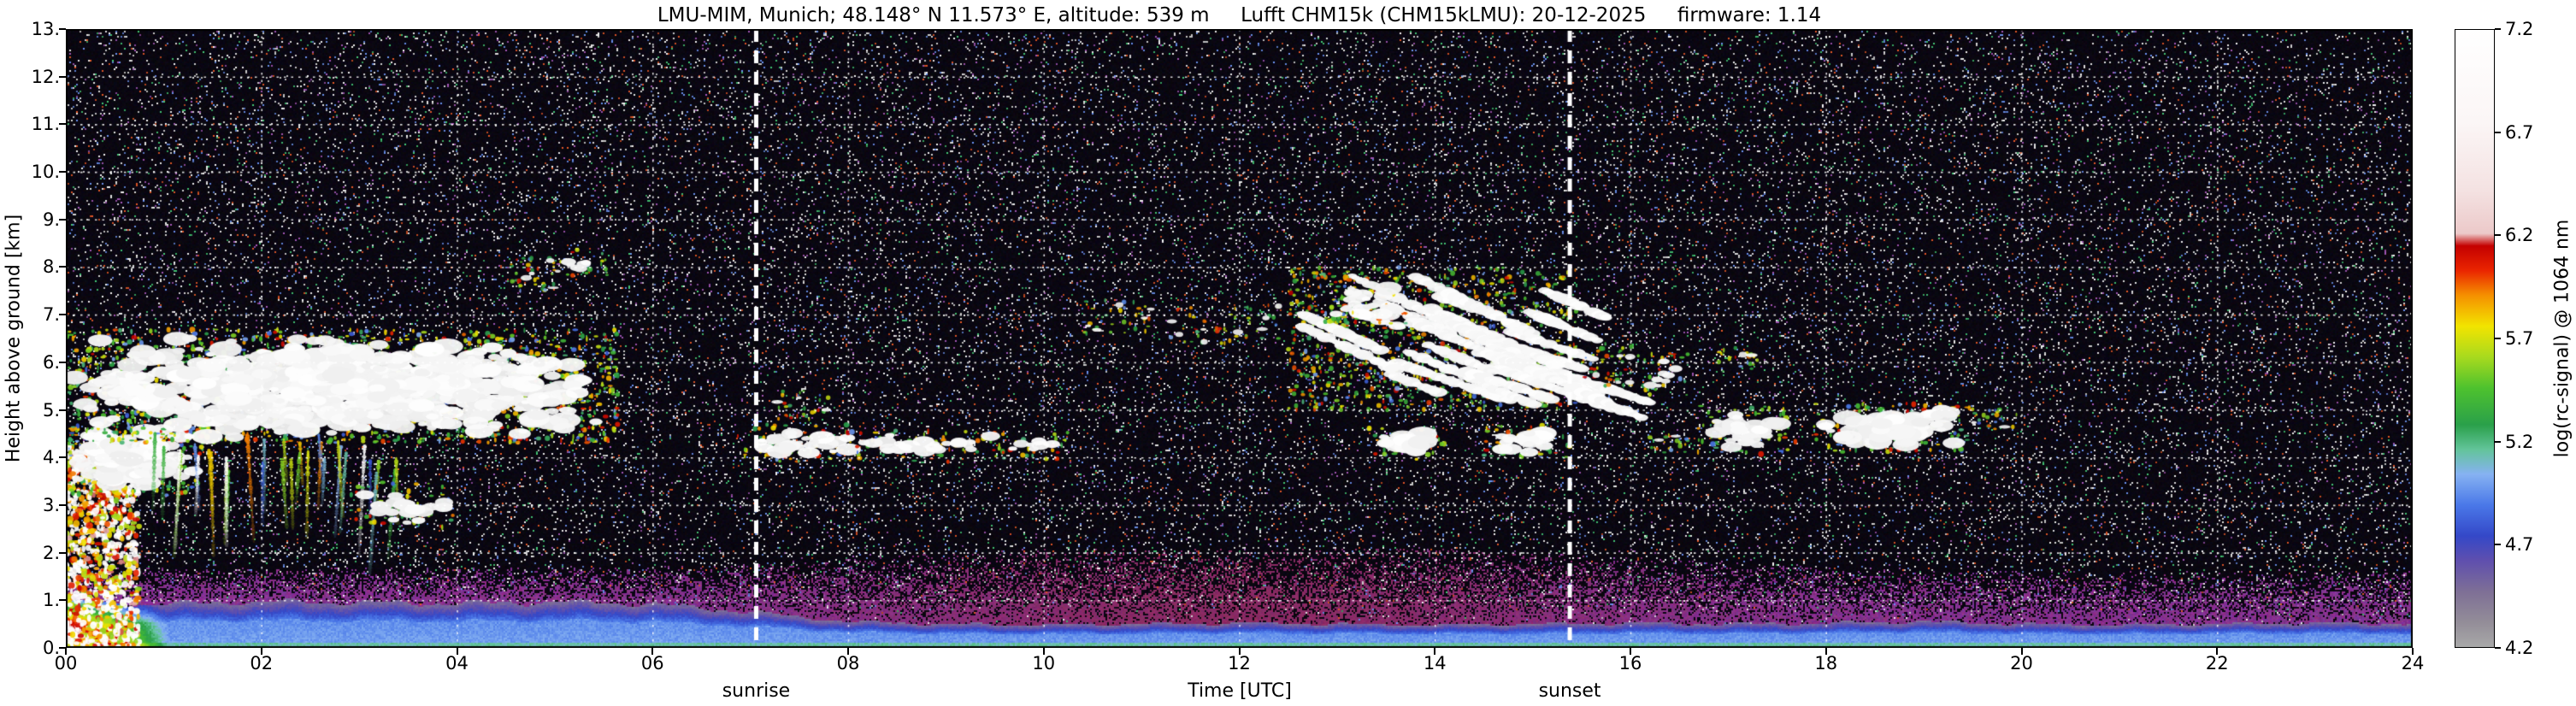 Image resolution: width=2576 pixels, height=706 pixels. Describe the element at coordinates (51, 600) in the screenshot. I see `y-tick-label: 1.` at that location.